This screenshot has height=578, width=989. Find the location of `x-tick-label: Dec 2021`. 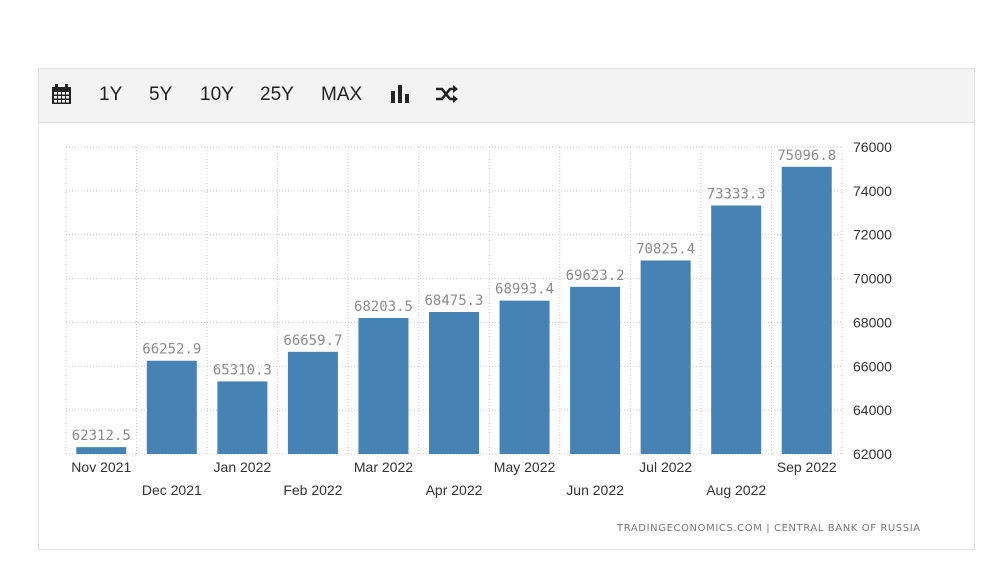

x-tick-label: Dec 2021 is located at coordinates (172, 490).